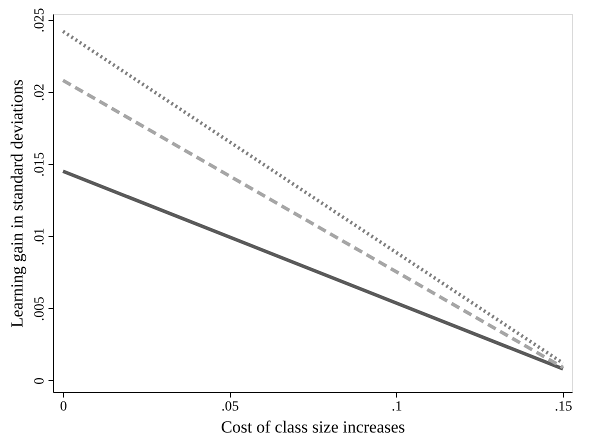 The width and height of the screenshot is (592, 441). I want to click on y-tick-label: .015, so click(40, 164).